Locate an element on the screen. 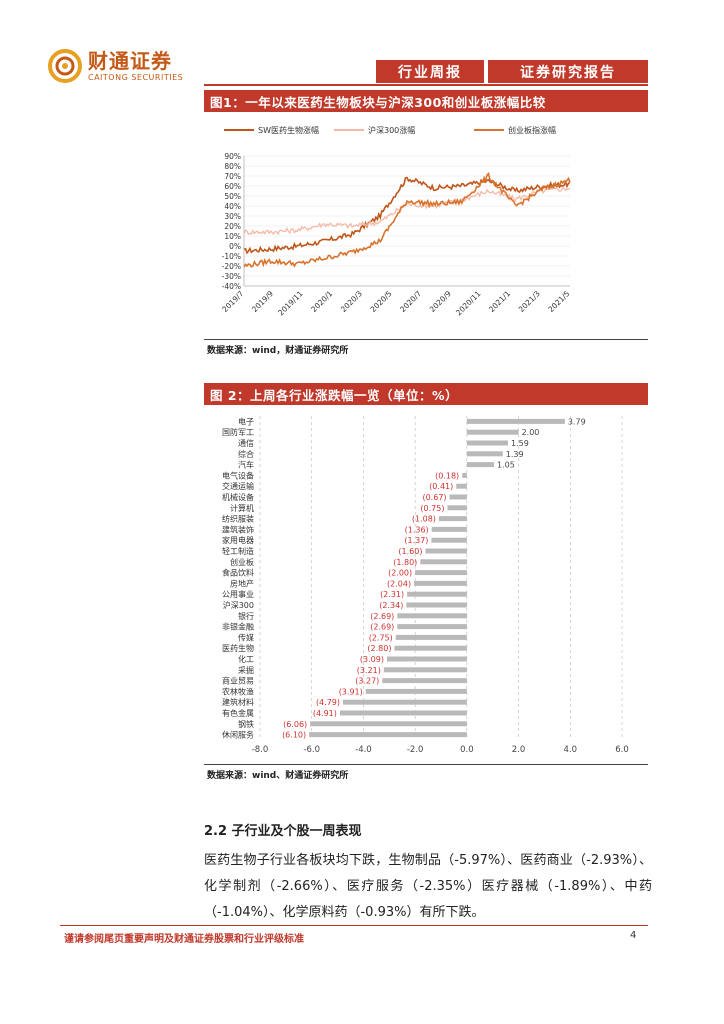 Image resolution: width=724 pixels, height=1024 pixels. figure2-bottom-rule is located at coordinates (426, 764).